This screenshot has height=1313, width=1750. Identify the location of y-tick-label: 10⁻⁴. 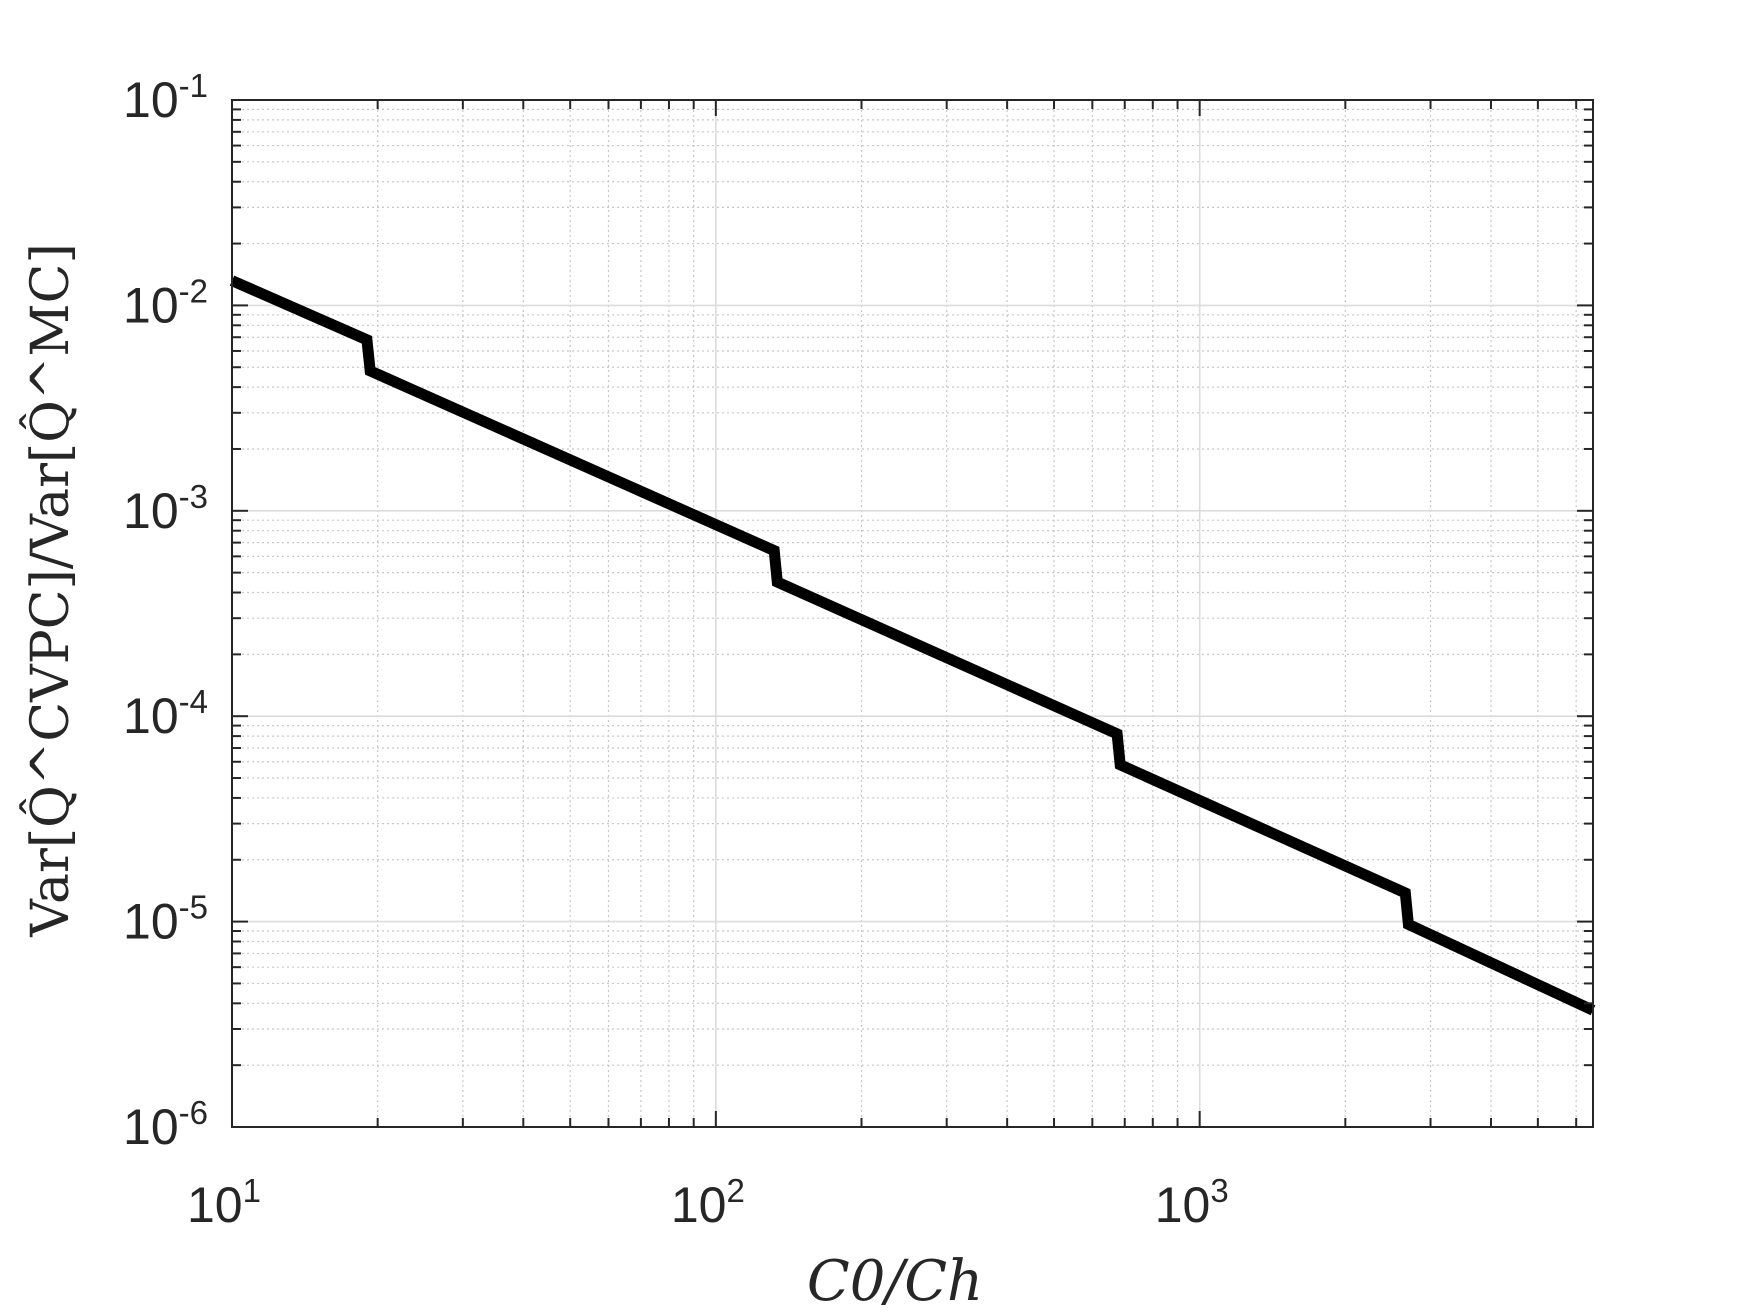
(165, 713).